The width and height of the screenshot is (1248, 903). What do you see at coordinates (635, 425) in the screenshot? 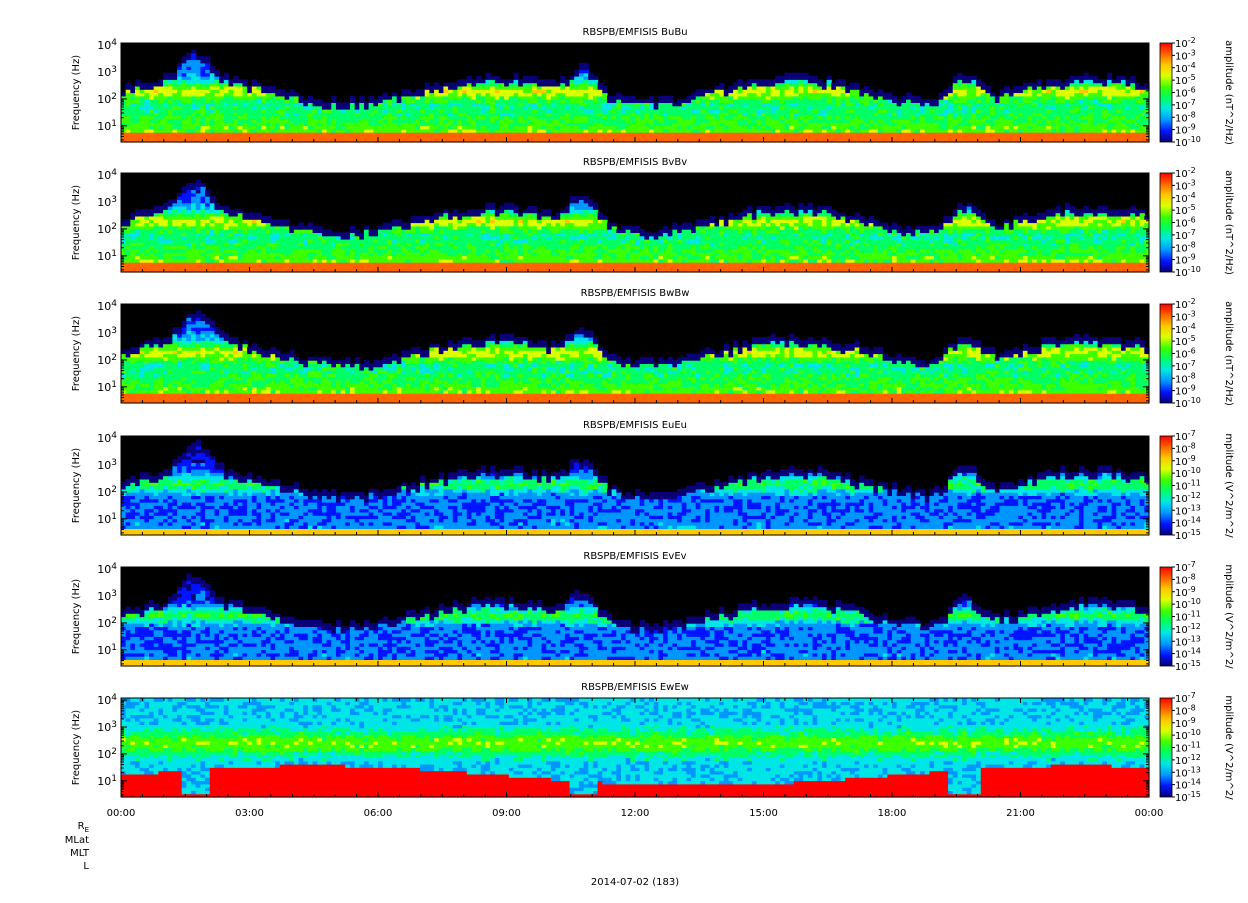
I see `panel-title: RBSPB/EMFISIS EuEu` at bounding box center [635, 425].